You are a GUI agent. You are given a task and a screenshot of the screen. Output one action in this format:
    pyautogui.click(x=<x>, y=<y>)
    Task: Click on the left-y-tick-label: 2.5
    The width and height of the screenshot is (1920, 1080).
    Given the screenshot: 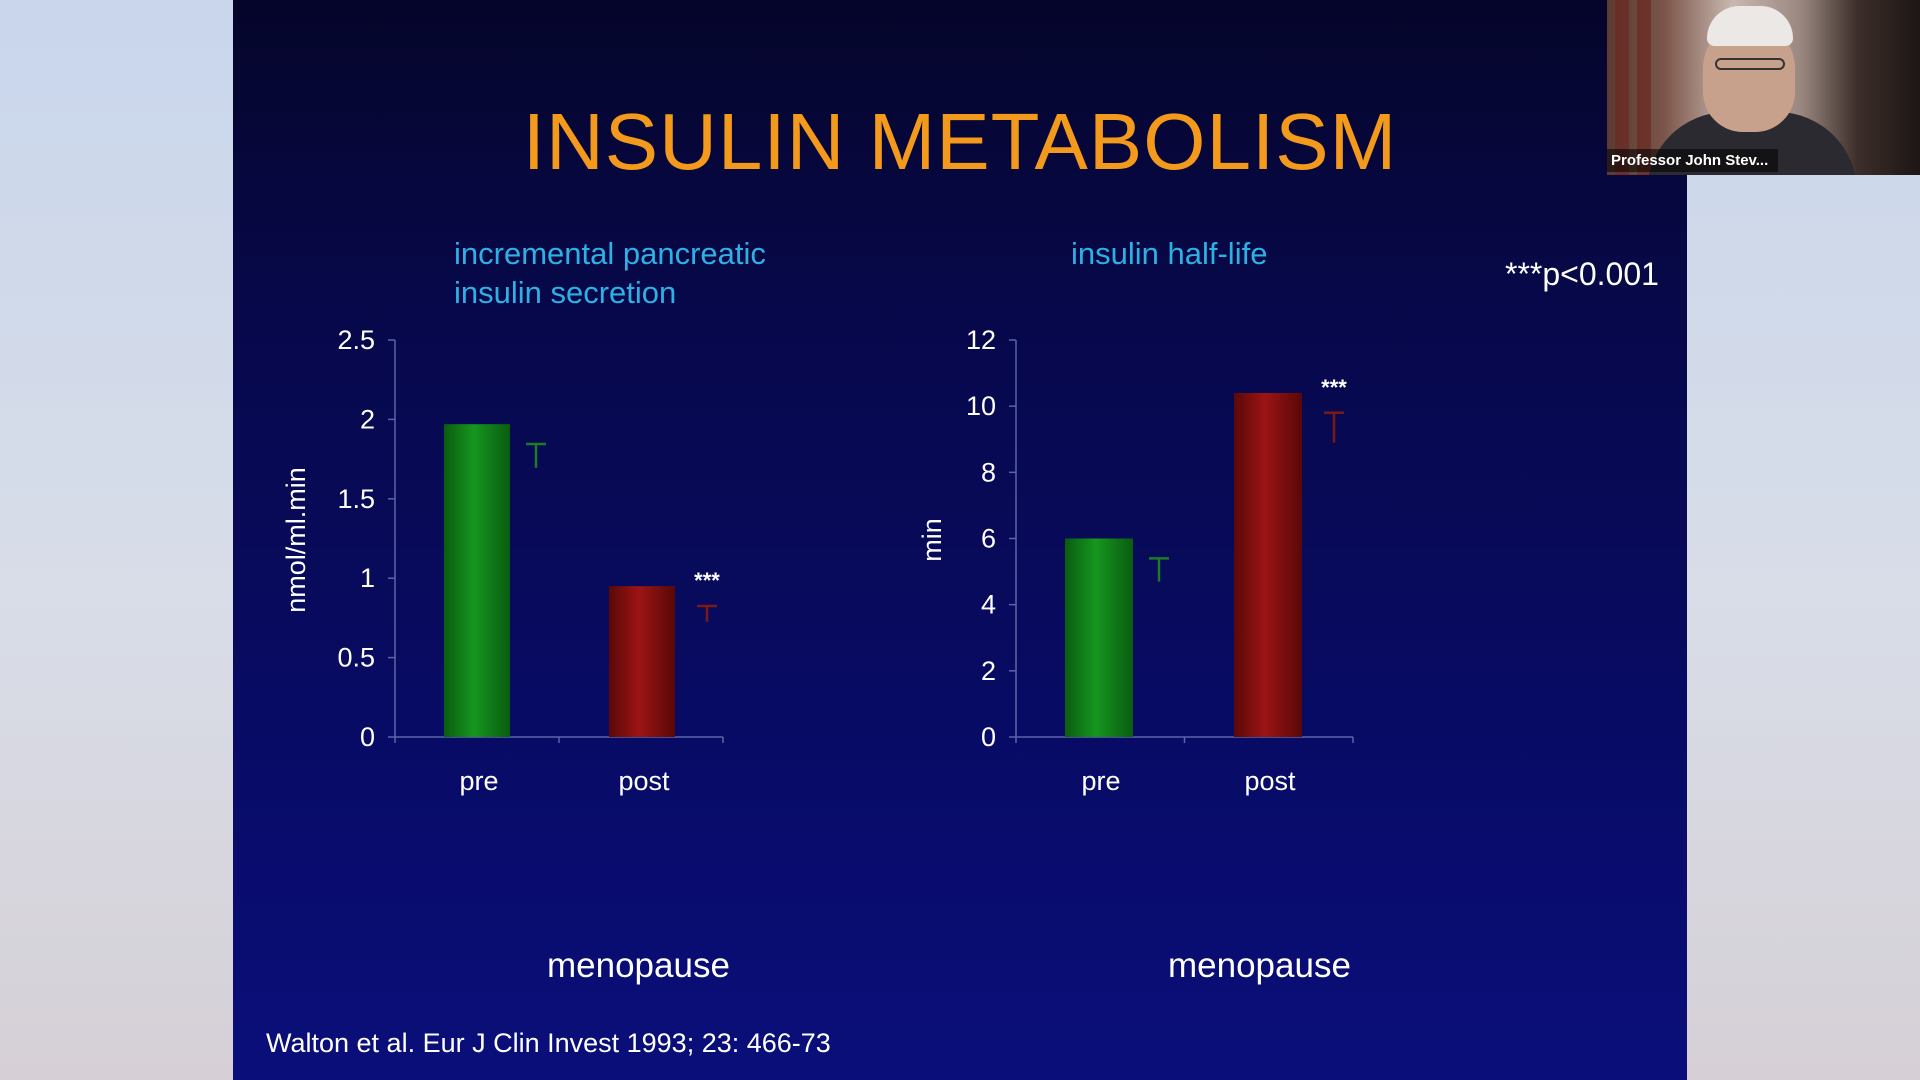 What is the action you would take?
    pyautogui.click(x=356, y=340)
    